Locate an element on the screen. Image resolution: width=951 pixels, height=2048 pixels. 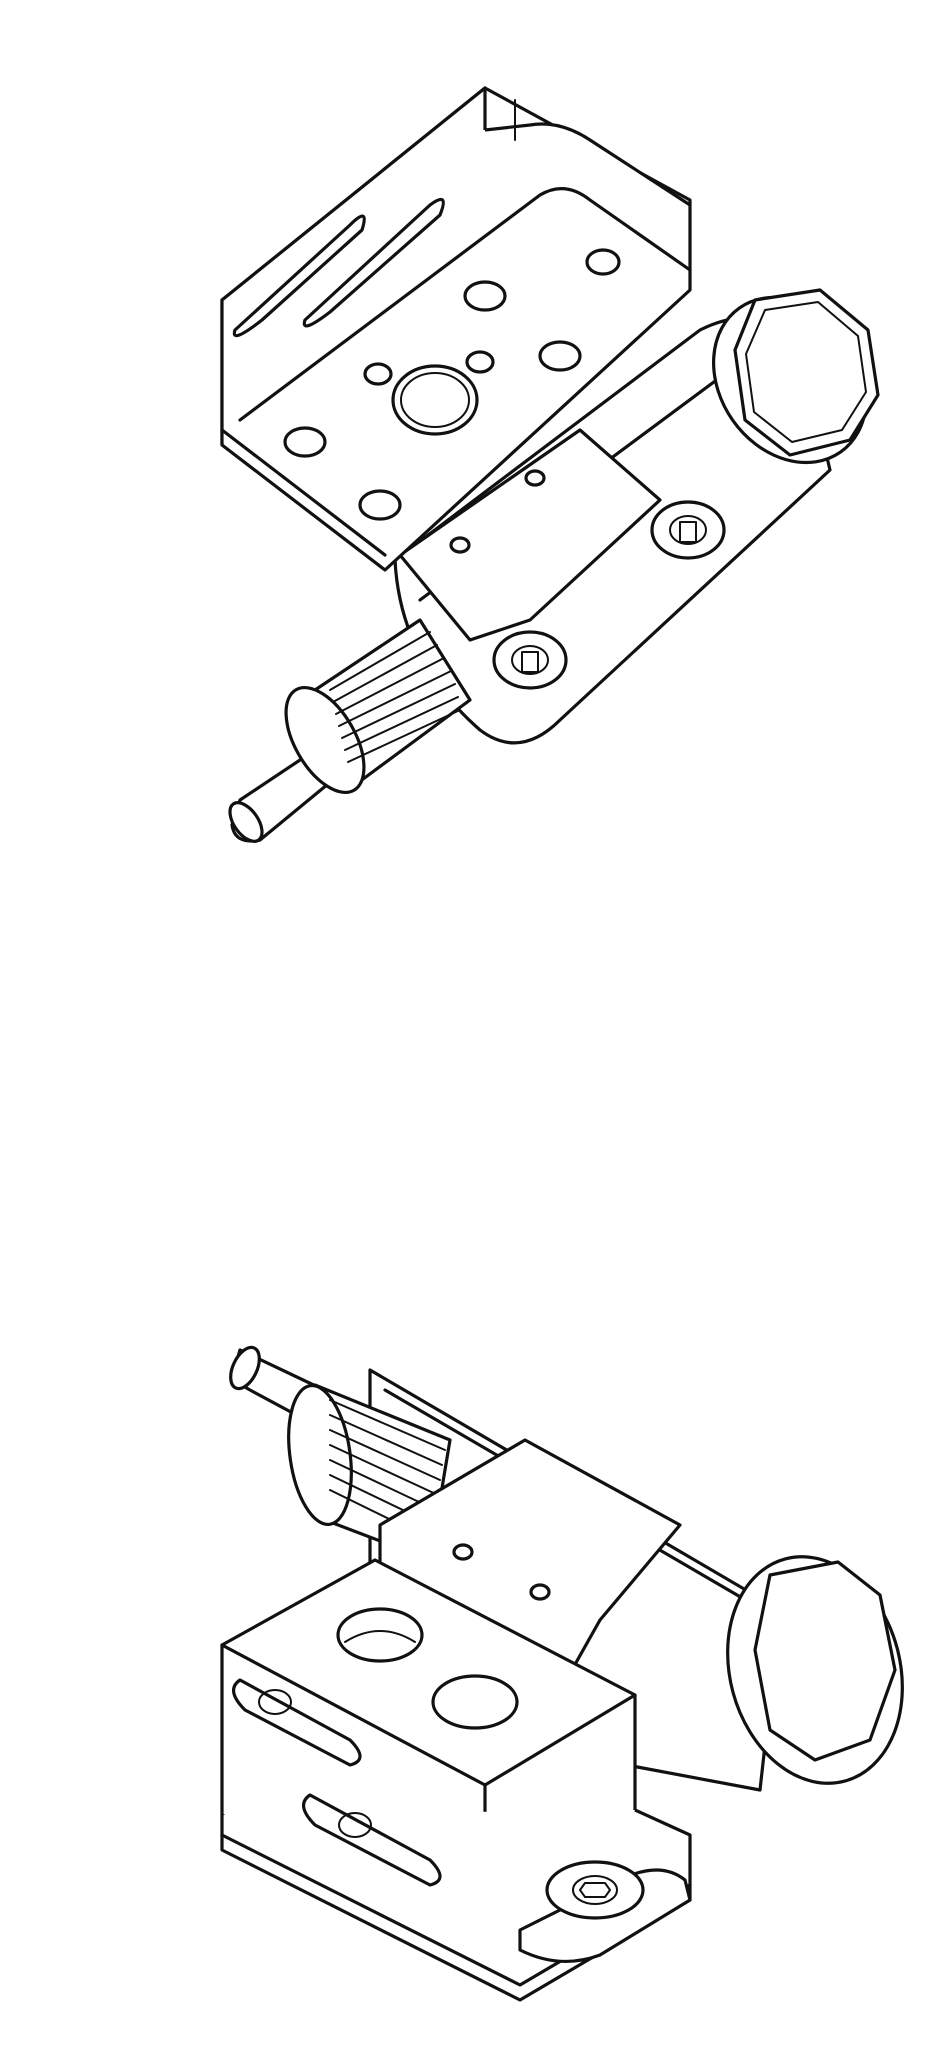
motor-plate is located at coordinates (530, 535).